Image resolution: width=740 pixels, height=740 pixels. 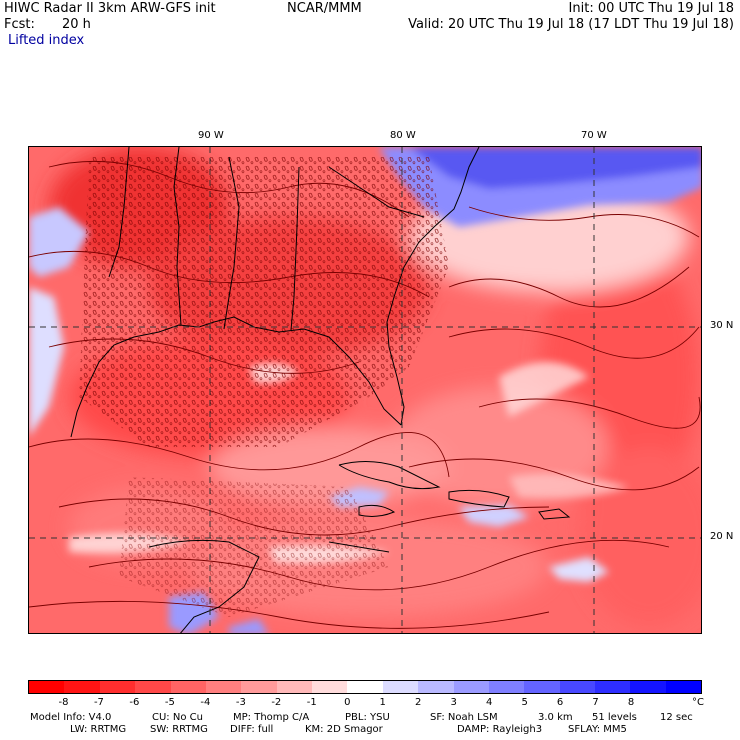 I want to click on colorbar, so click(x=365, y=687).